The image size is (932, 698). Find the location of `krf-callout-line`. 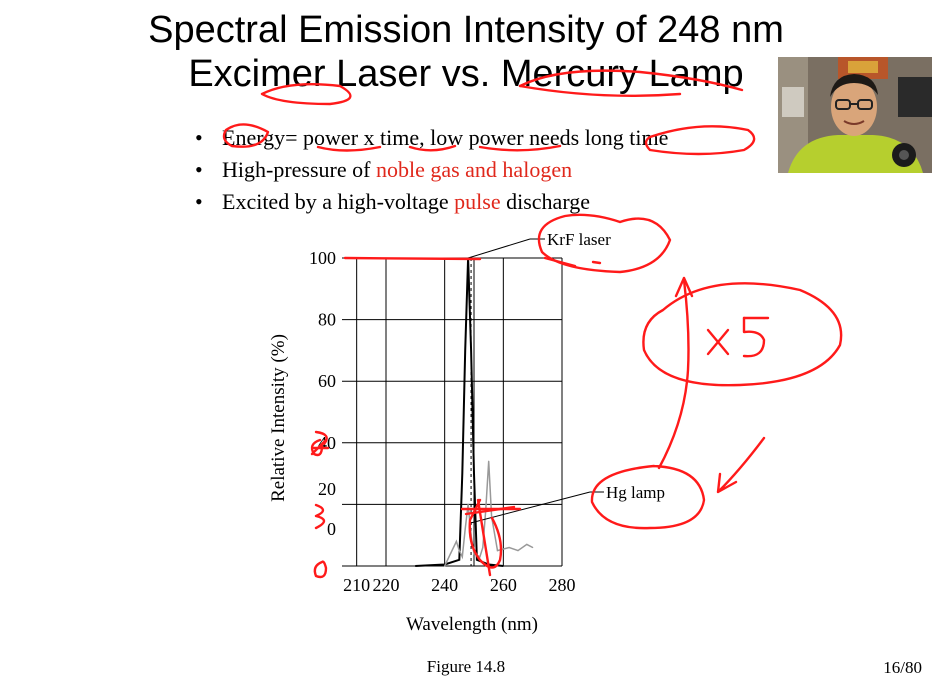

krf-callout-line is located at coordinates (499, 248).